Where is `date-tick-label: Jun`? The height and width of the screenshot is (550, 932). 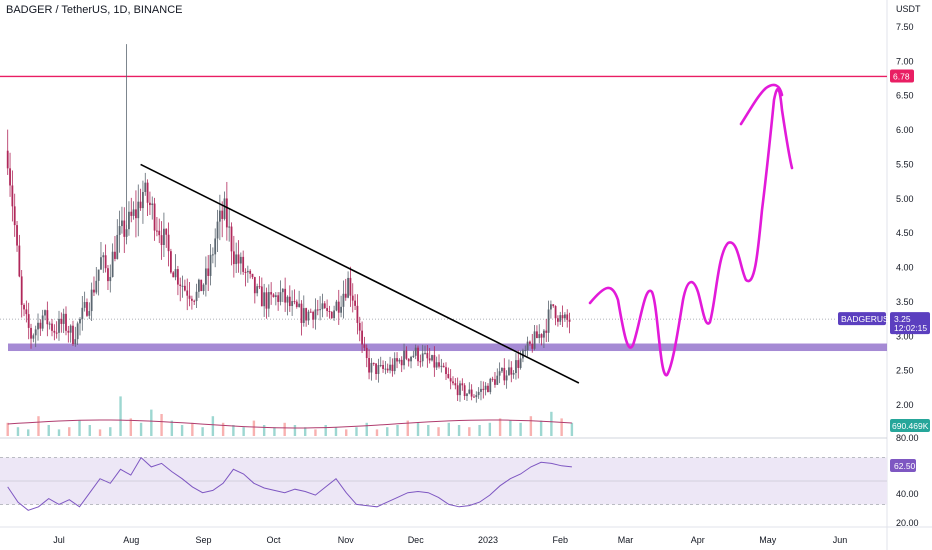
date-tick-label: Jun is located at coordinates (840, 540).